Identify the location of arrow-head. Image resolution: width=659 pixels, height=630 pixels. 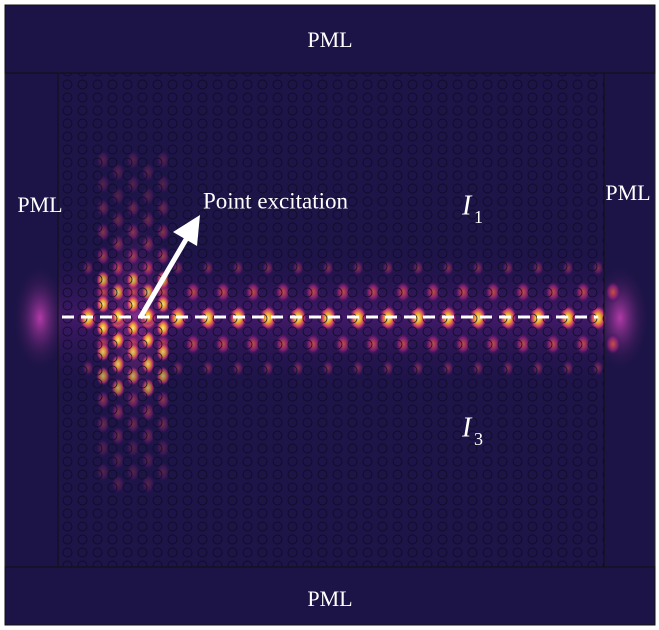
(186, 230).